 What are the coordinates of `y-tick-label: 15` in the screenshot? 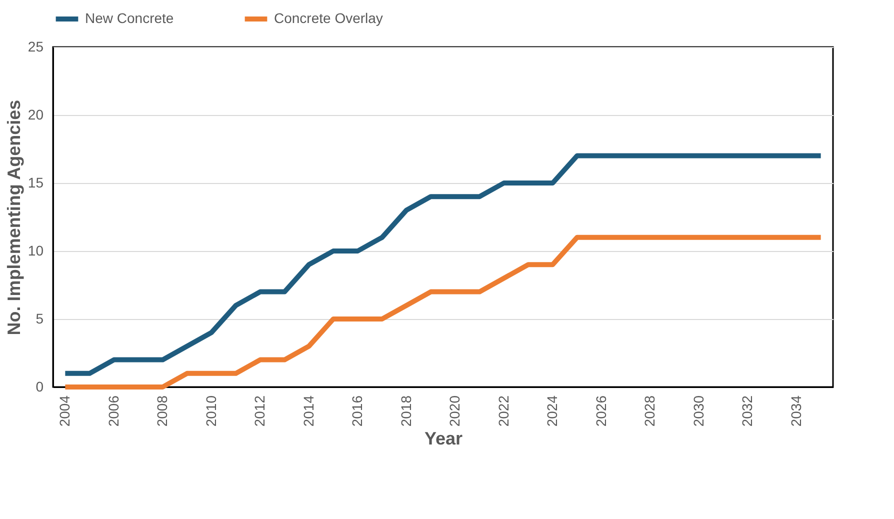 It's located at (36, 182).